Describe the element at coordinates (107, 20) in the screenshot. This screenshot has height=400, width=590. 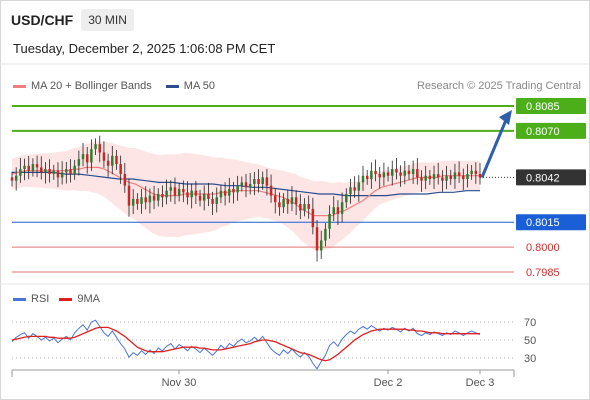
I see `interval-button: 30 MIN` at that location.